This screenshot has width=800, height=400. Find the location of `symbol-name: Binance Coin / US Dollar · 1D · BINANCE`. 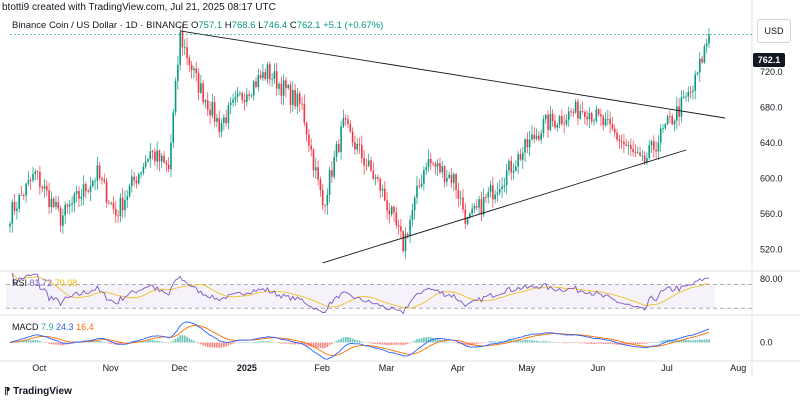

symbol-name: Binance Coin / US Dollar · 1D · BINANCE is located at coordinates (100, 25).